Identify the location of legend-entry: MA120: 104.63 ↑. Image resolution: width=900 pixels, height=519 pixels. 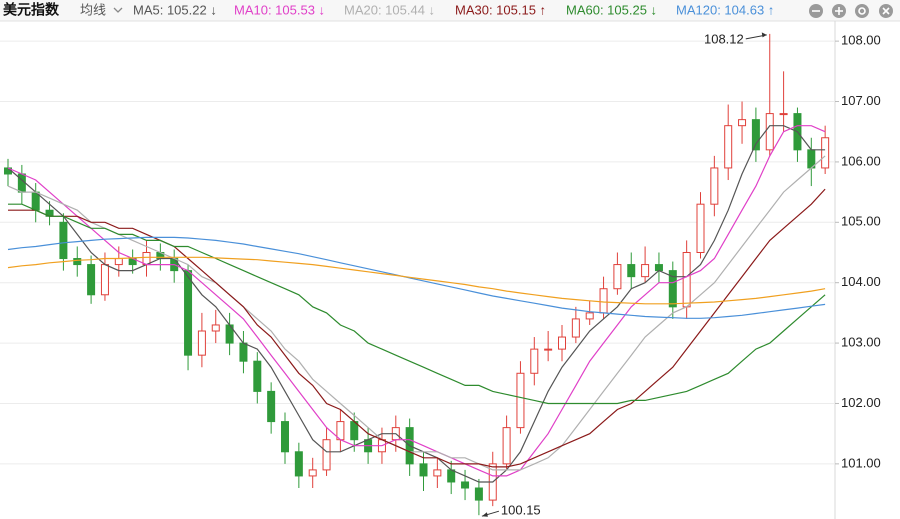
(725, 9).